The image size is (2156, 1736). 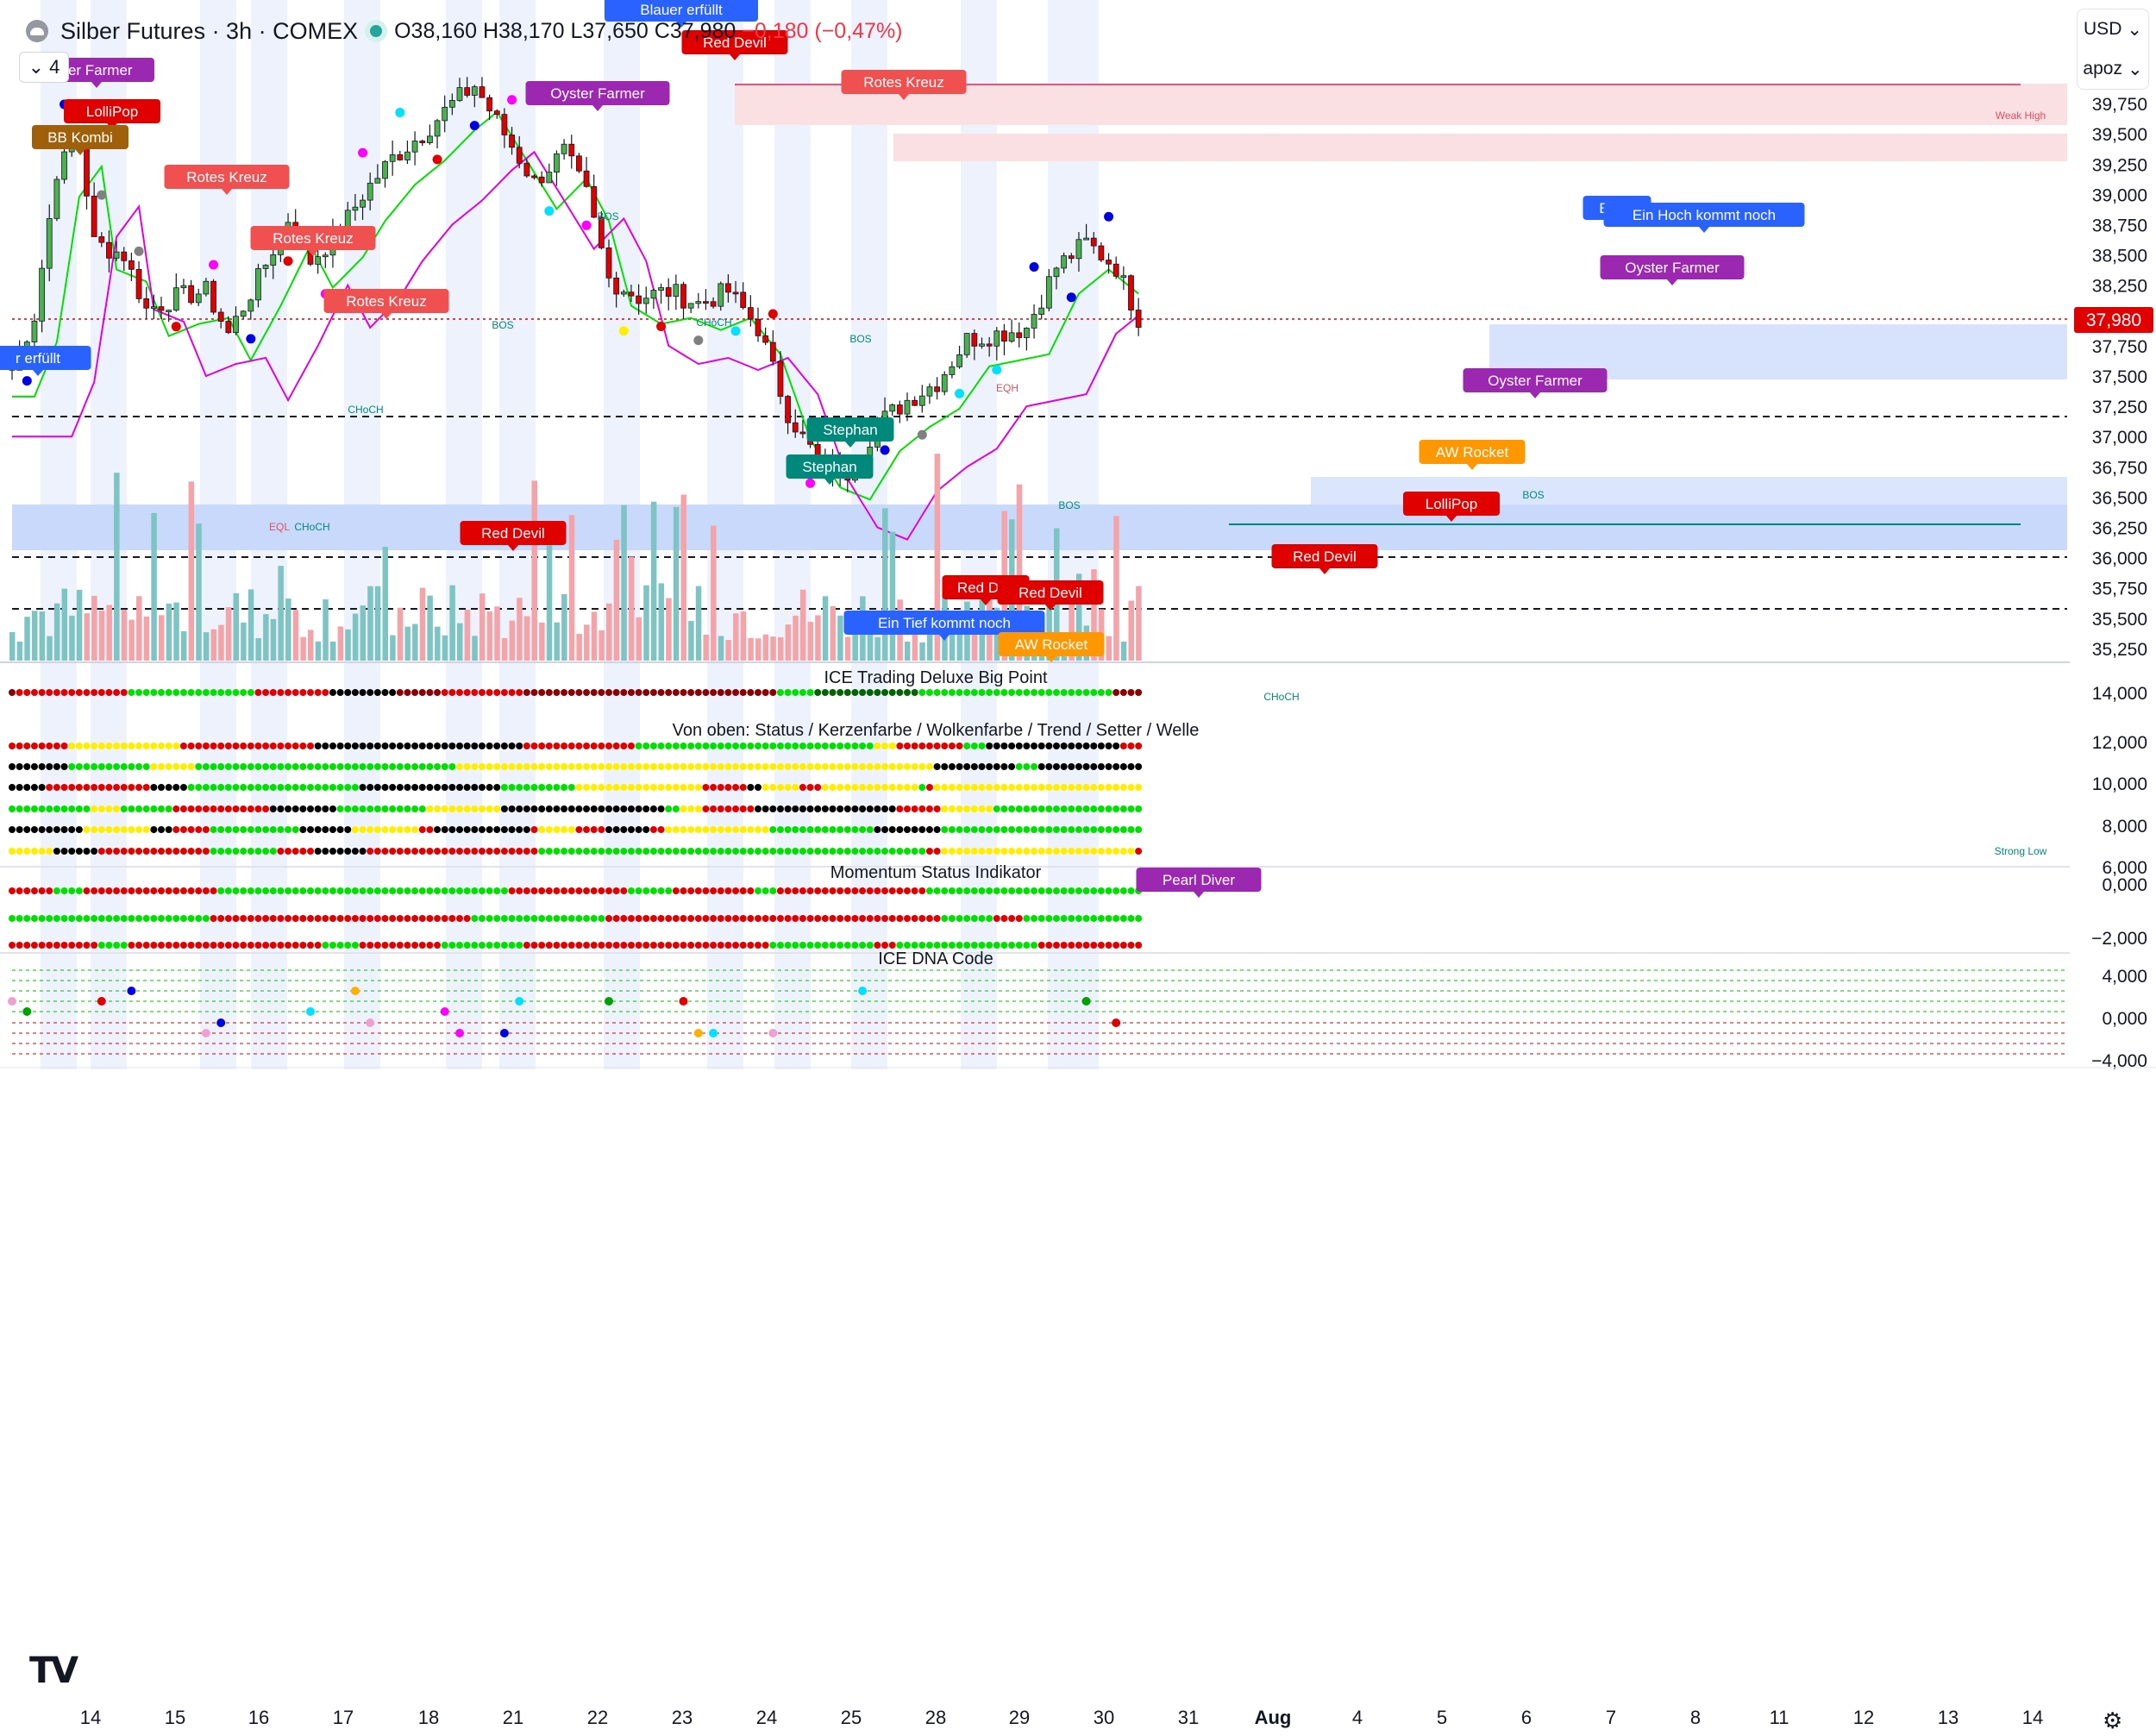 What do you see at coordinates (1611, 1717) in the screenshot?
I see `time-tick-label: 7` at bounding box center [1611, 1717].